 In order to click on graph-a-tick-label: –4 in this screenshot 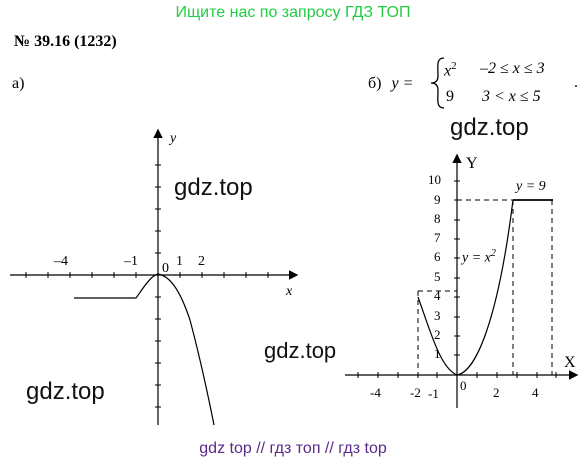, I will do `click(61, 261)`.